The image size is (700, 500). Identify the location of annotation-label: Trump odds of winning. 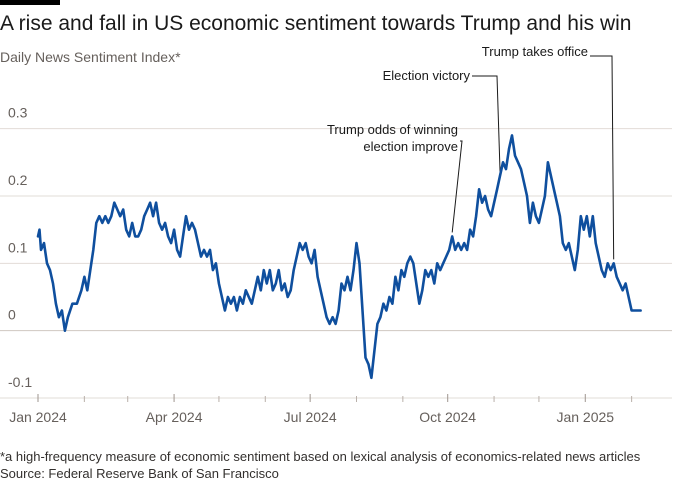
(392, 129).